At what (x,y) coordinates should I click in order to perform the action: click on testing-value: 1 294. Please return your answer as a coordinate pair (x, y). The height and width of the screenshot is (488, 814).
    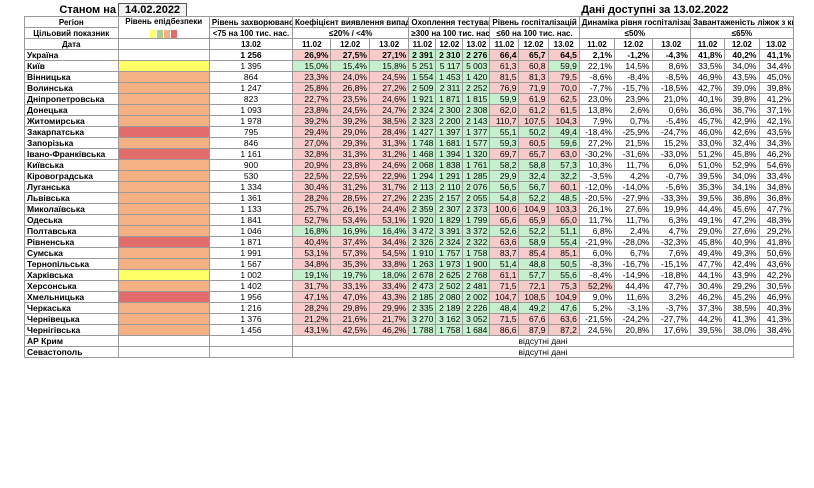
    Looking at the image, I should click on (422, 176).